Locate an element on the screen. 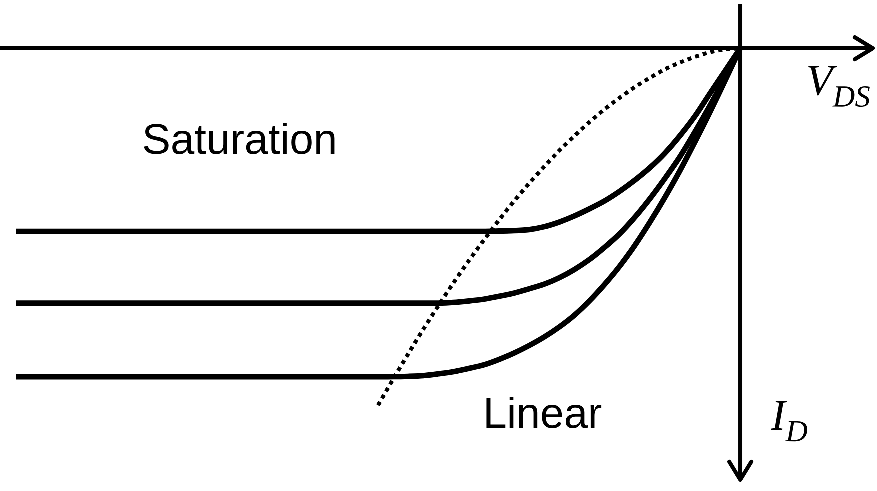 The width and height of the screenshot is (877, 491). annotation: Saturation is located at coordinates (239, 138).